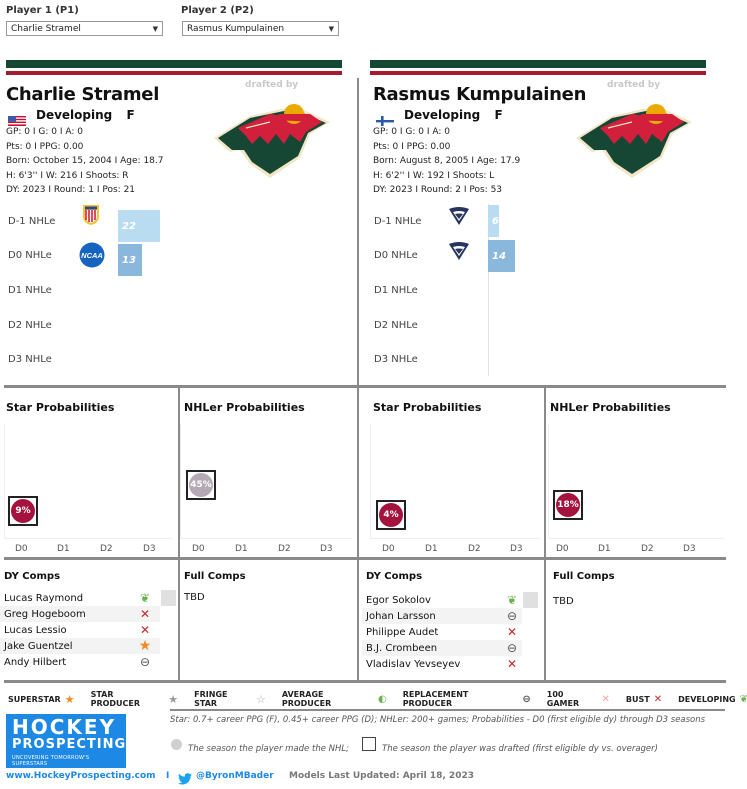 The image size is (747, 789). I want to click on full-comps-value: TBD, so click(194, 597).